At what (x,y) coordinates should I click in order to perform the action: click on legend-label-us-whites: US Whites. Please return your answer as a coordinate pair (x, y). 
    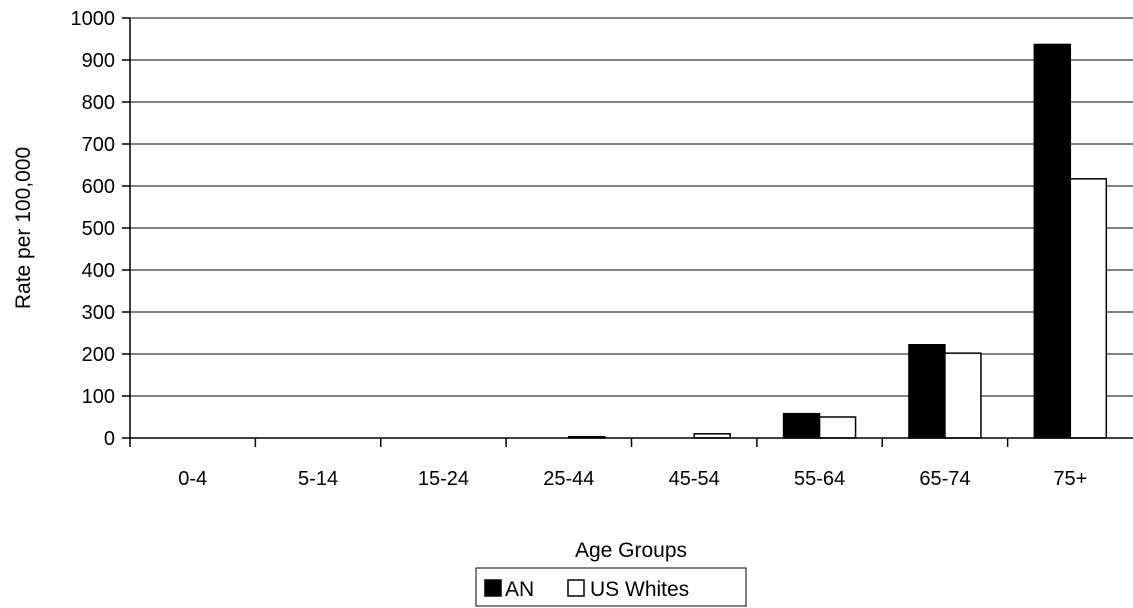
    Looking at the image, I should click on (639, 589).